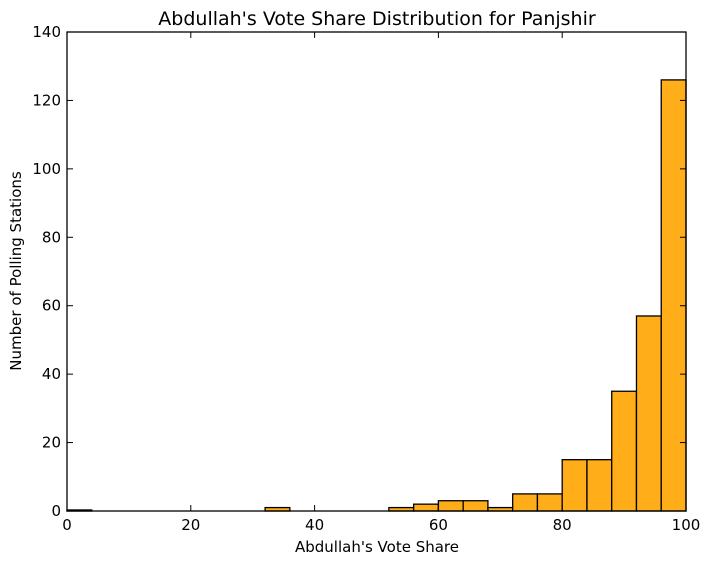 This screenshot has width=710, height=564. I want to click on x-tick-label-3: 60, so click(438, 525).